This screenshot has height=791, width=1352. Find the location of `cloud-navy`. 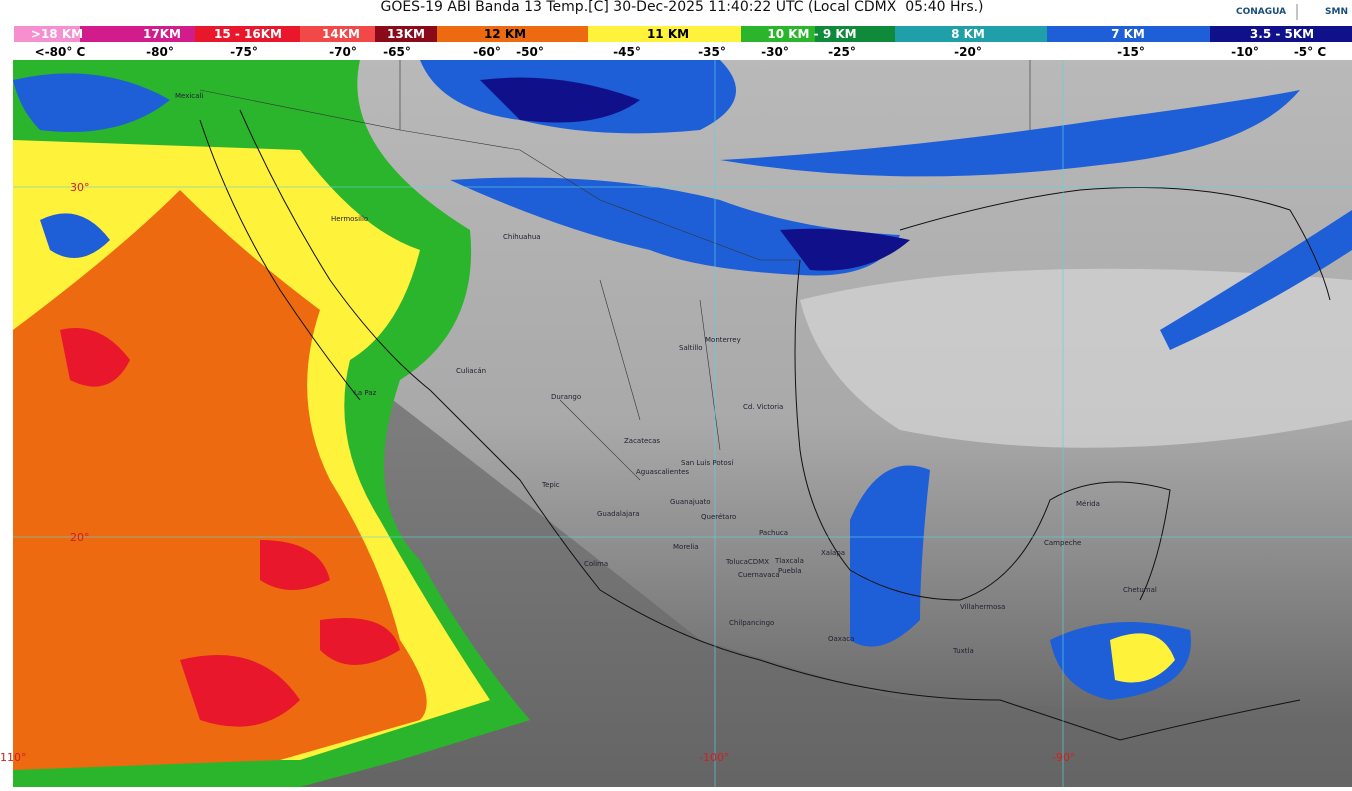

cloud-navy is located at coordinates (695, 174).